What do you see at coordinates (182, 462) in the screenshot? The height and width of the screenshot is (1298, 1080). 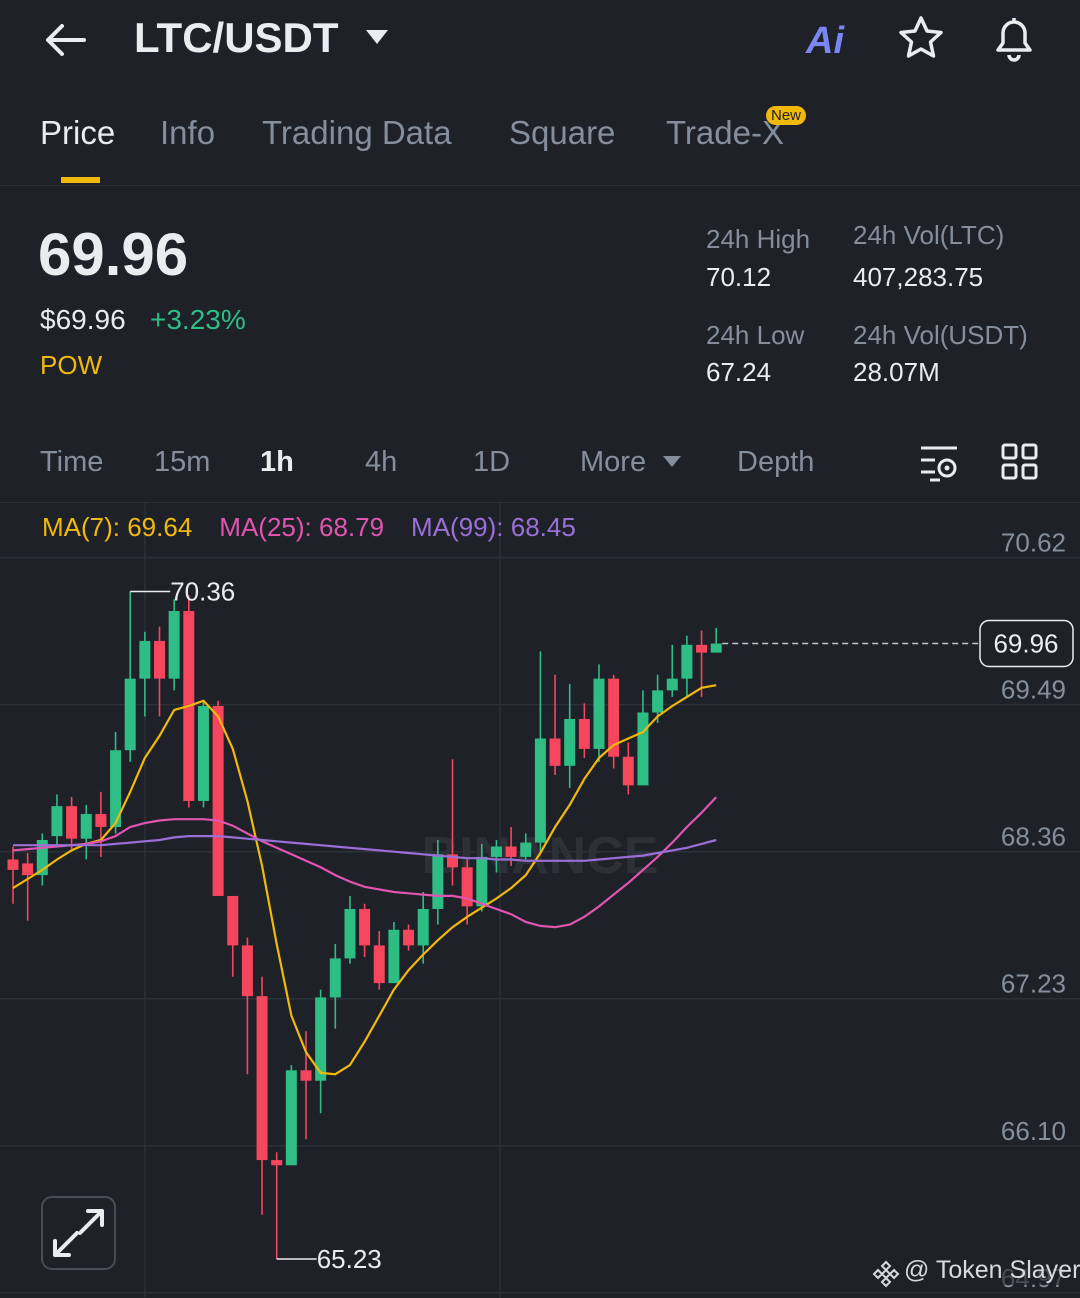 I see `interval-tab: 15m` at bounding box center [182, 462].